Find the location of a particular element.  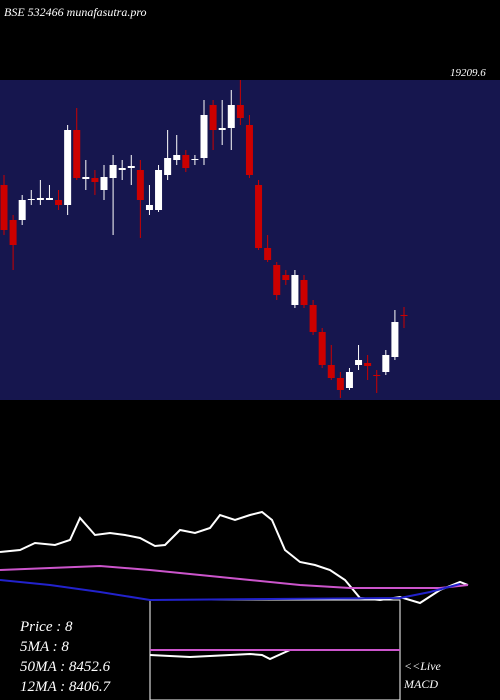

legend-line: Price : 8 is located at coordinates (46, 627).